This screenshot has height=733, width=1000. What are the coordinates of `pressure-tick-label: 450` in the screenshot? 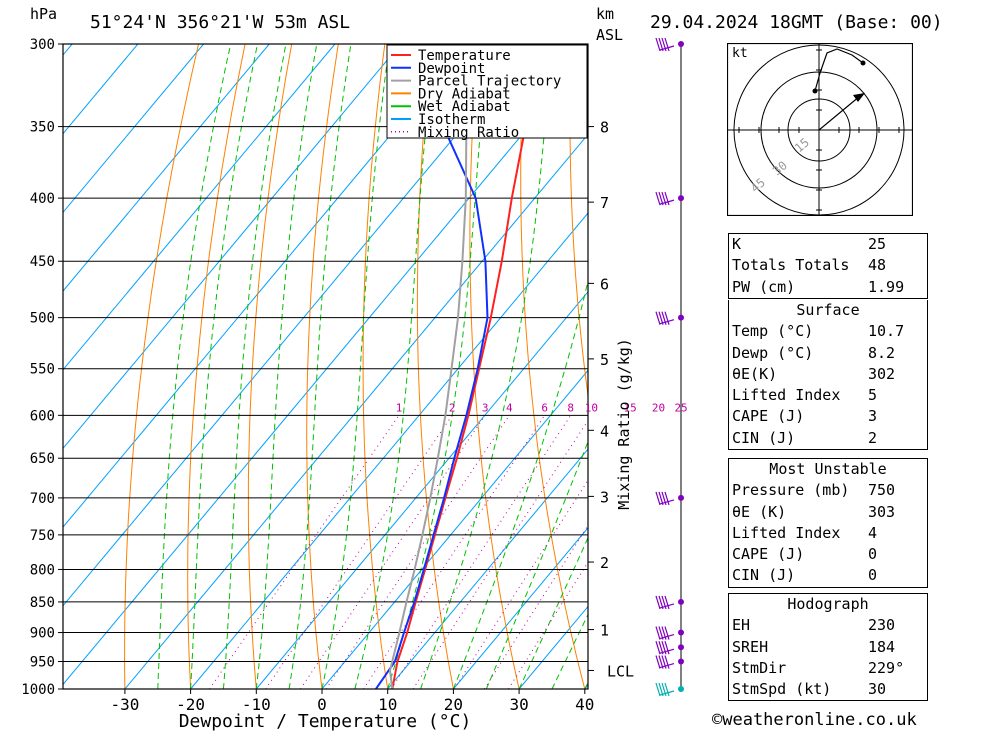 It's located at (42, 262).